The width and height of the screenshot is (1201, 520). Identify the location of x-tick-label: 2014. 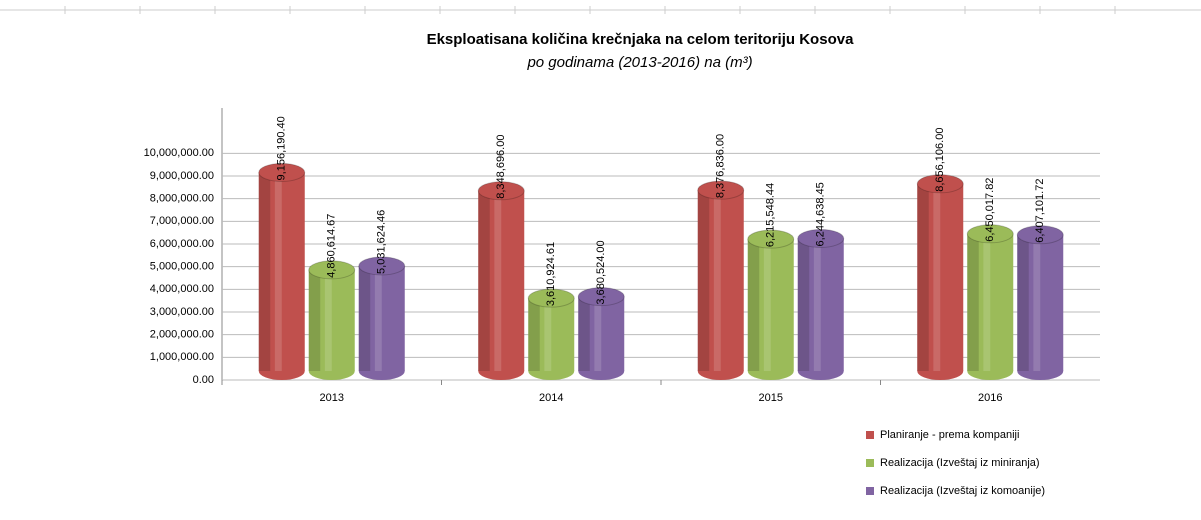
(551, 398).